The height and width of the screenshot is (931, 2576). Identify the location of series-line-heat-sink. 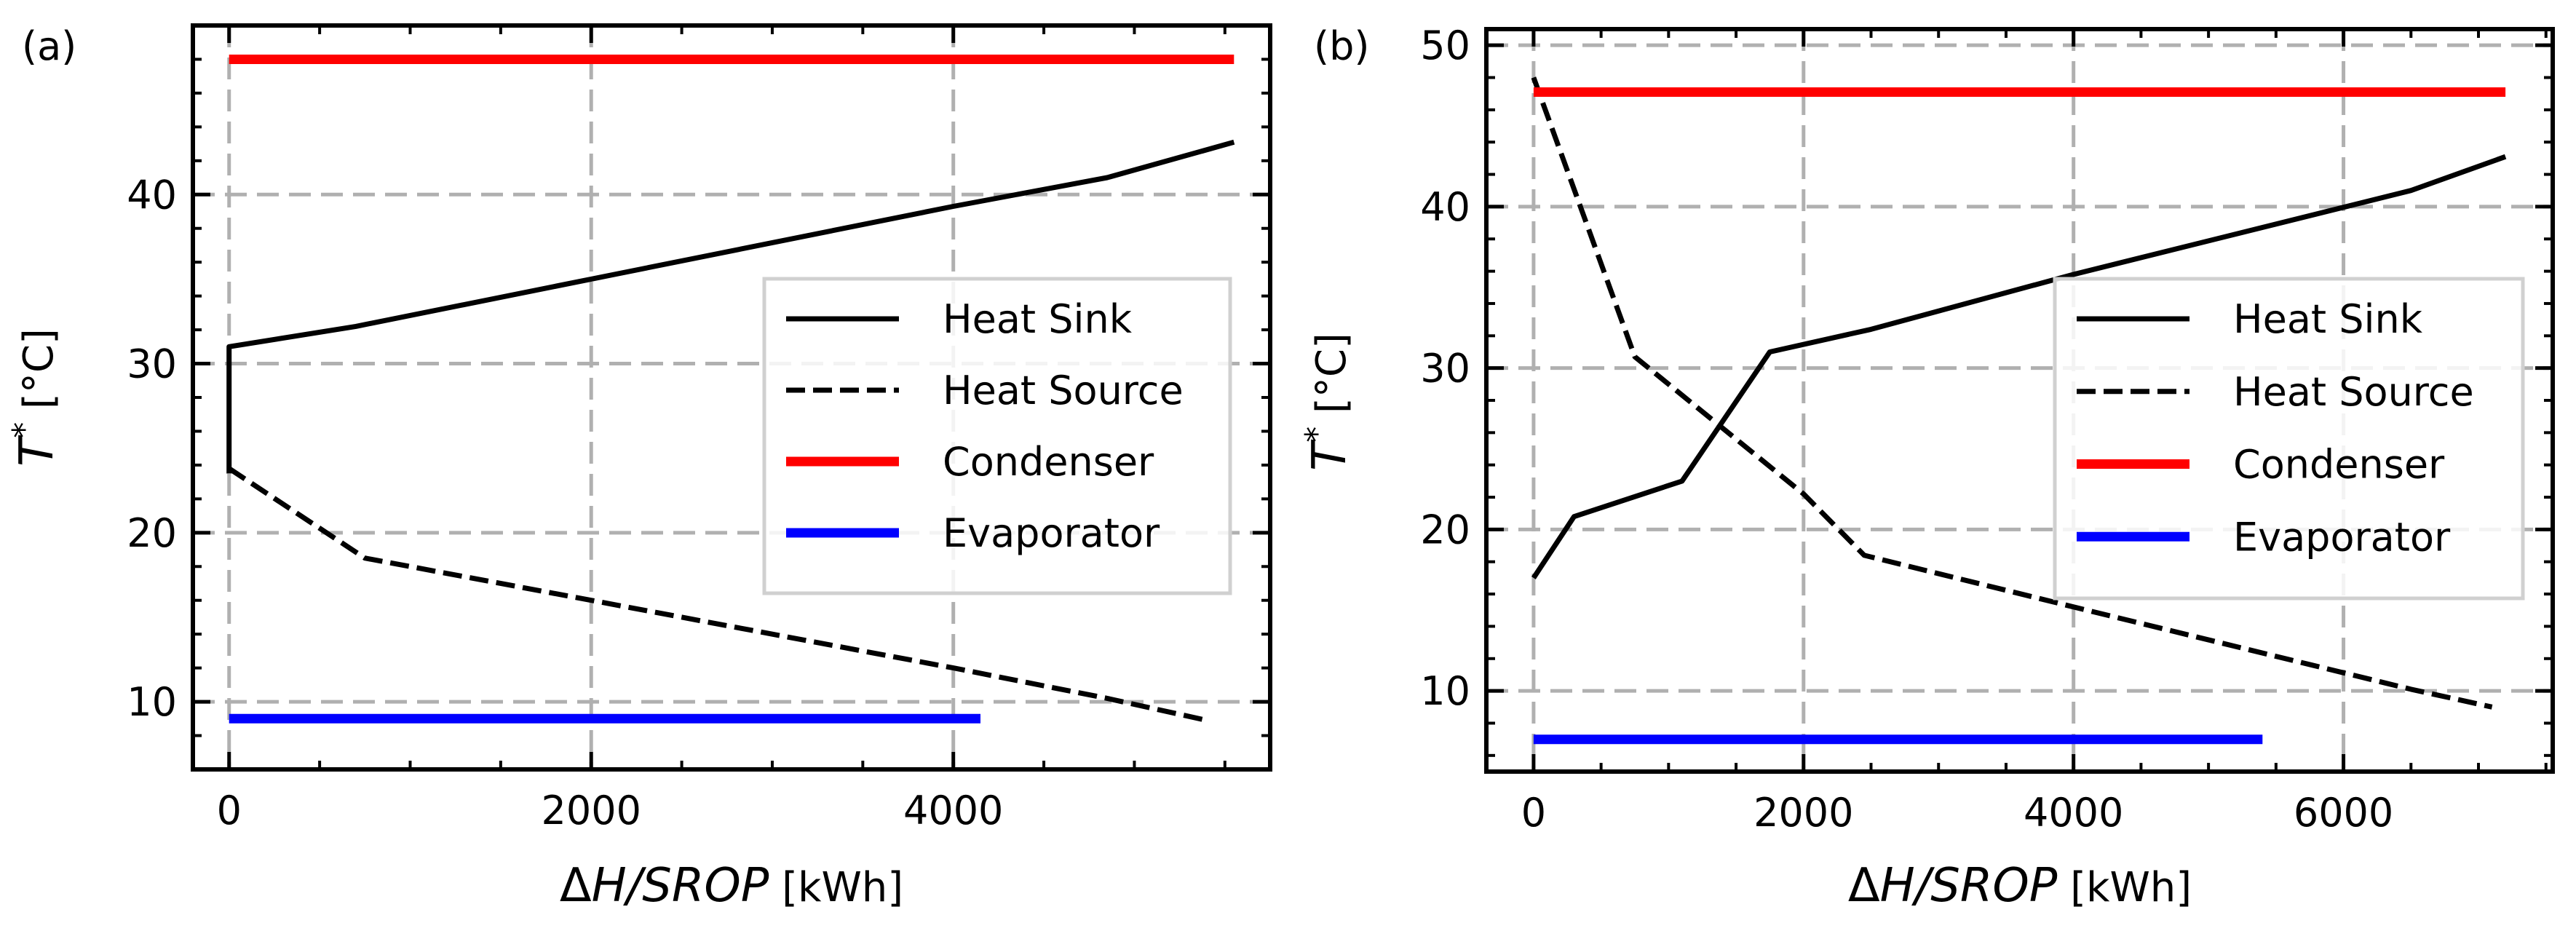
(730, 306).